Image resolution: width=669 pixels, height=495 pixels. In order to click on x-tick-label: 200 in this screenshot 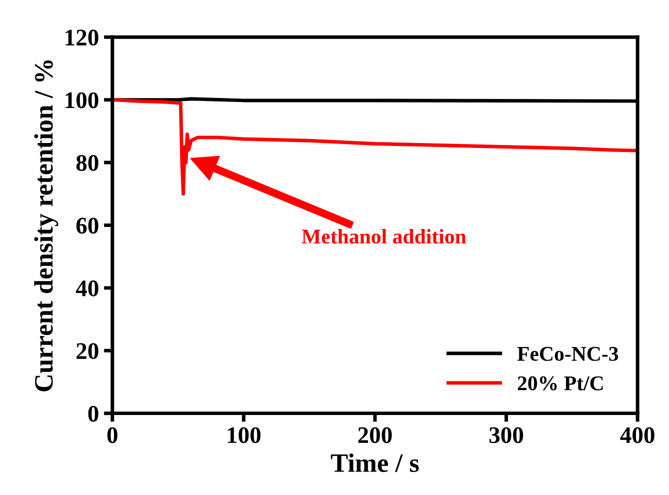, I will do `click(375, 435)`.